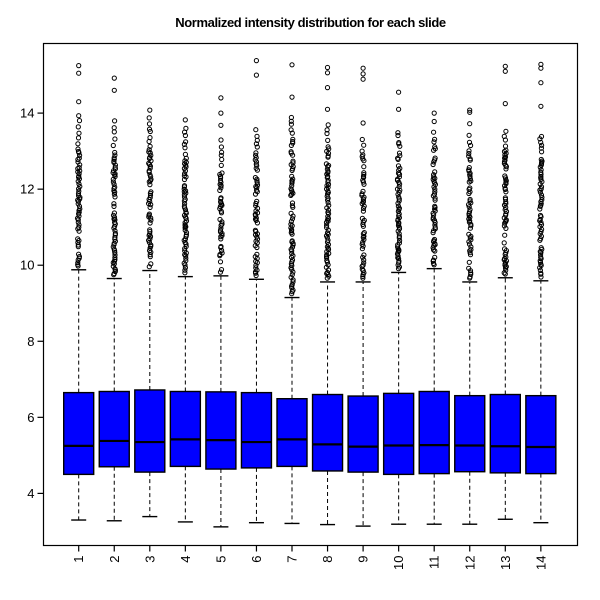 The image size is (600, 600). What do you see at coordinates (185, 559) in the screenshot?
I see `x-axis-tick-label: 4` at bounding box center [185, 559].